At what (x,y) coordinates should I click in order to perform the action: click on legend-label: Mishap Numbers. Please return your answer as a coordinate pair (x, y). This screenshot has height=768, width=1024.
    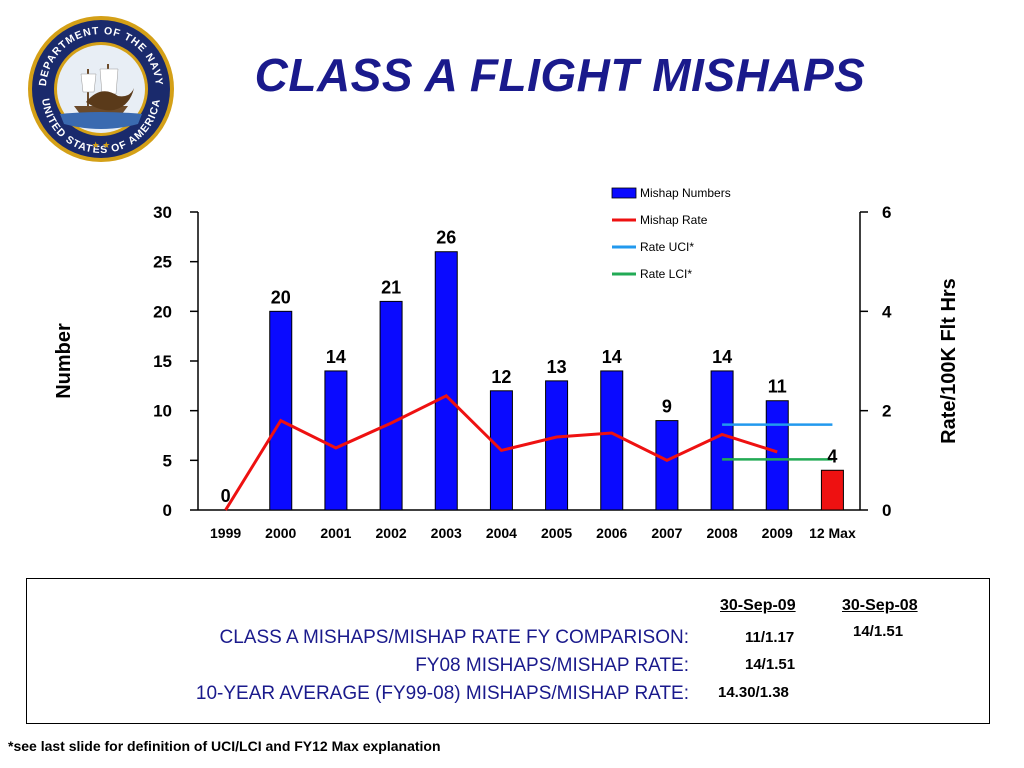
    Looking at the image, I should click on (685, 193).